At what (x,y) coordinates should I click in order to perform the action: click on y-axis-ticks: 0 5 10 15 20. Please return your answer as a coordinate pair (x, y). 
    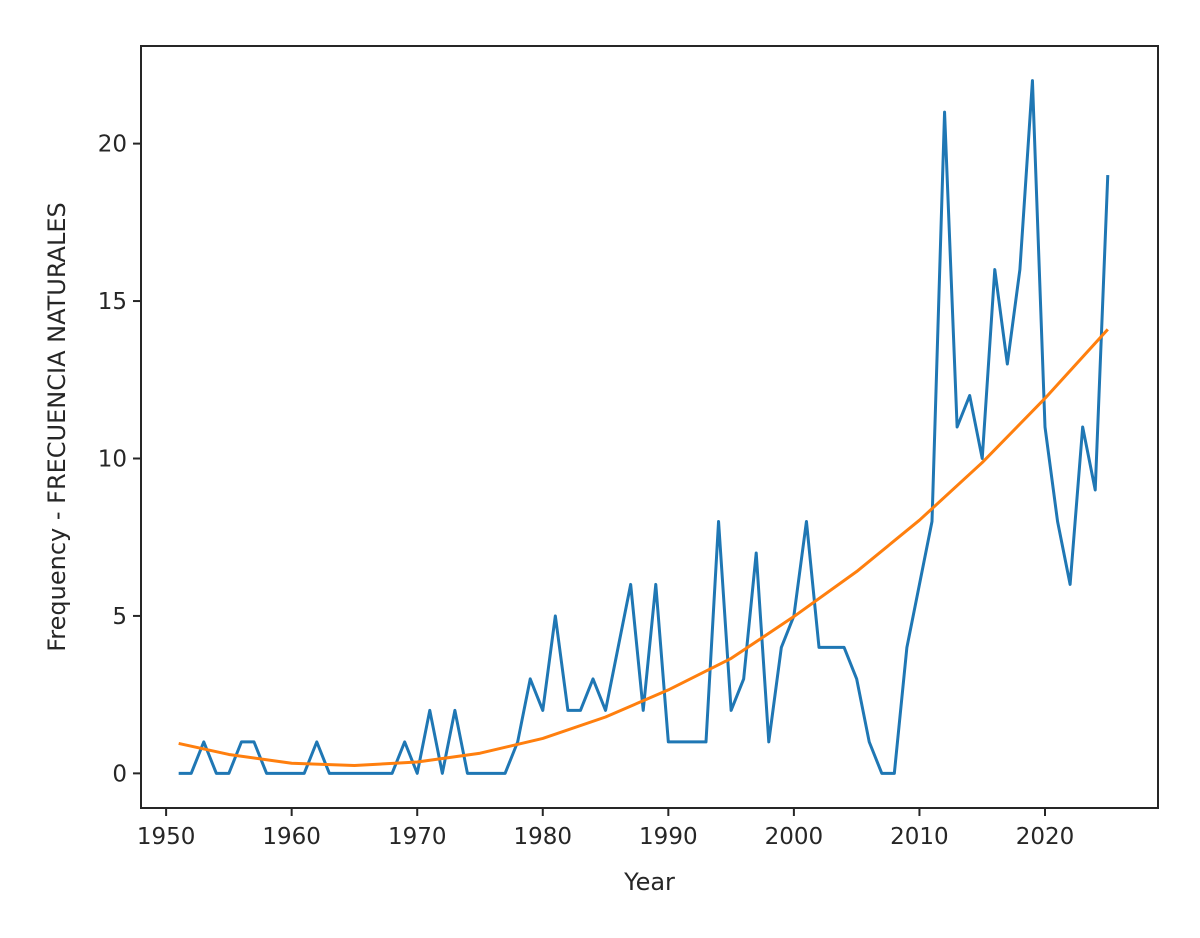
    Looking at the image, I should click on (119, 459).